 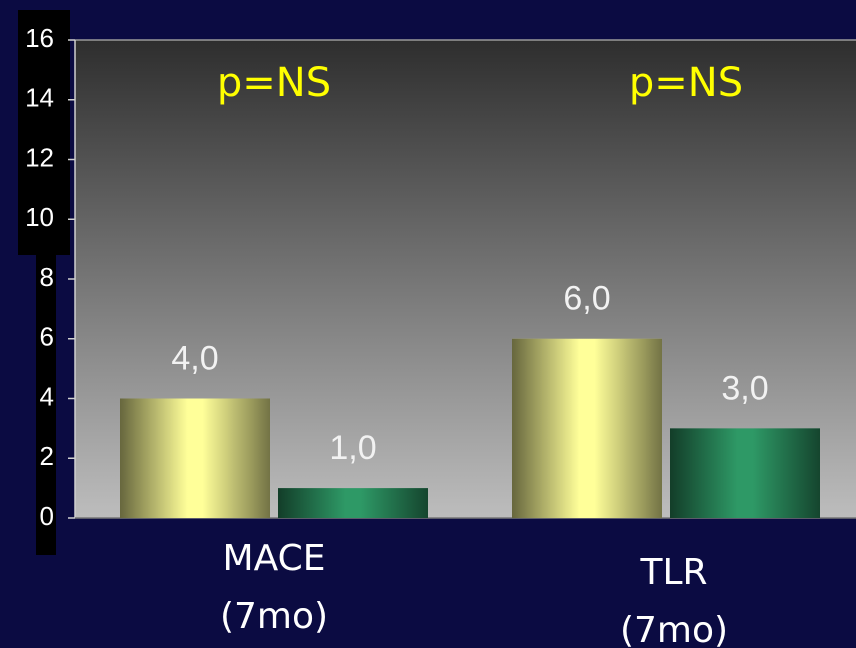 I want to click on x-tick-label-line: TLR, so click(x=673, y=572).